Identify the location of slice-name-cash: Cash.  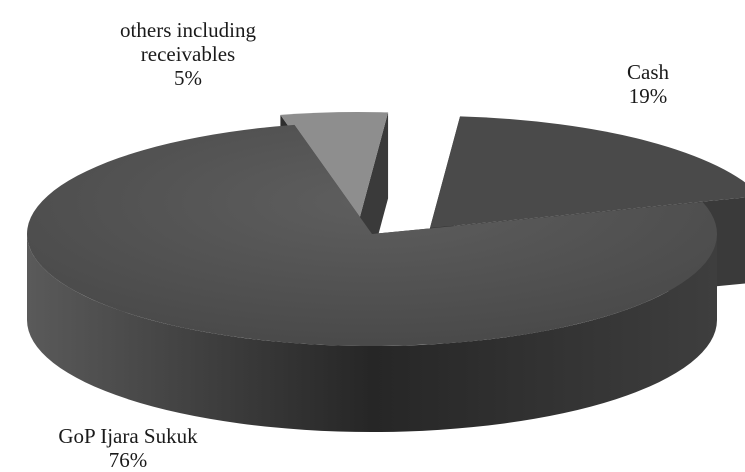
(648, 72).